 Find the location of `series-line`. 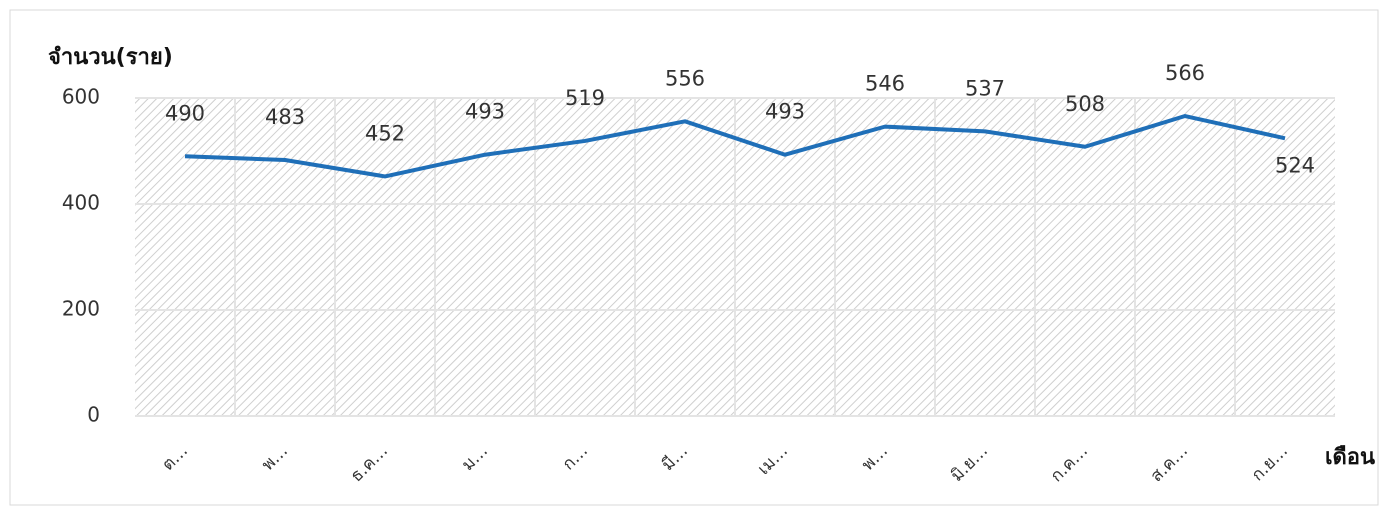

series-line is located at coordinates (735, 146).